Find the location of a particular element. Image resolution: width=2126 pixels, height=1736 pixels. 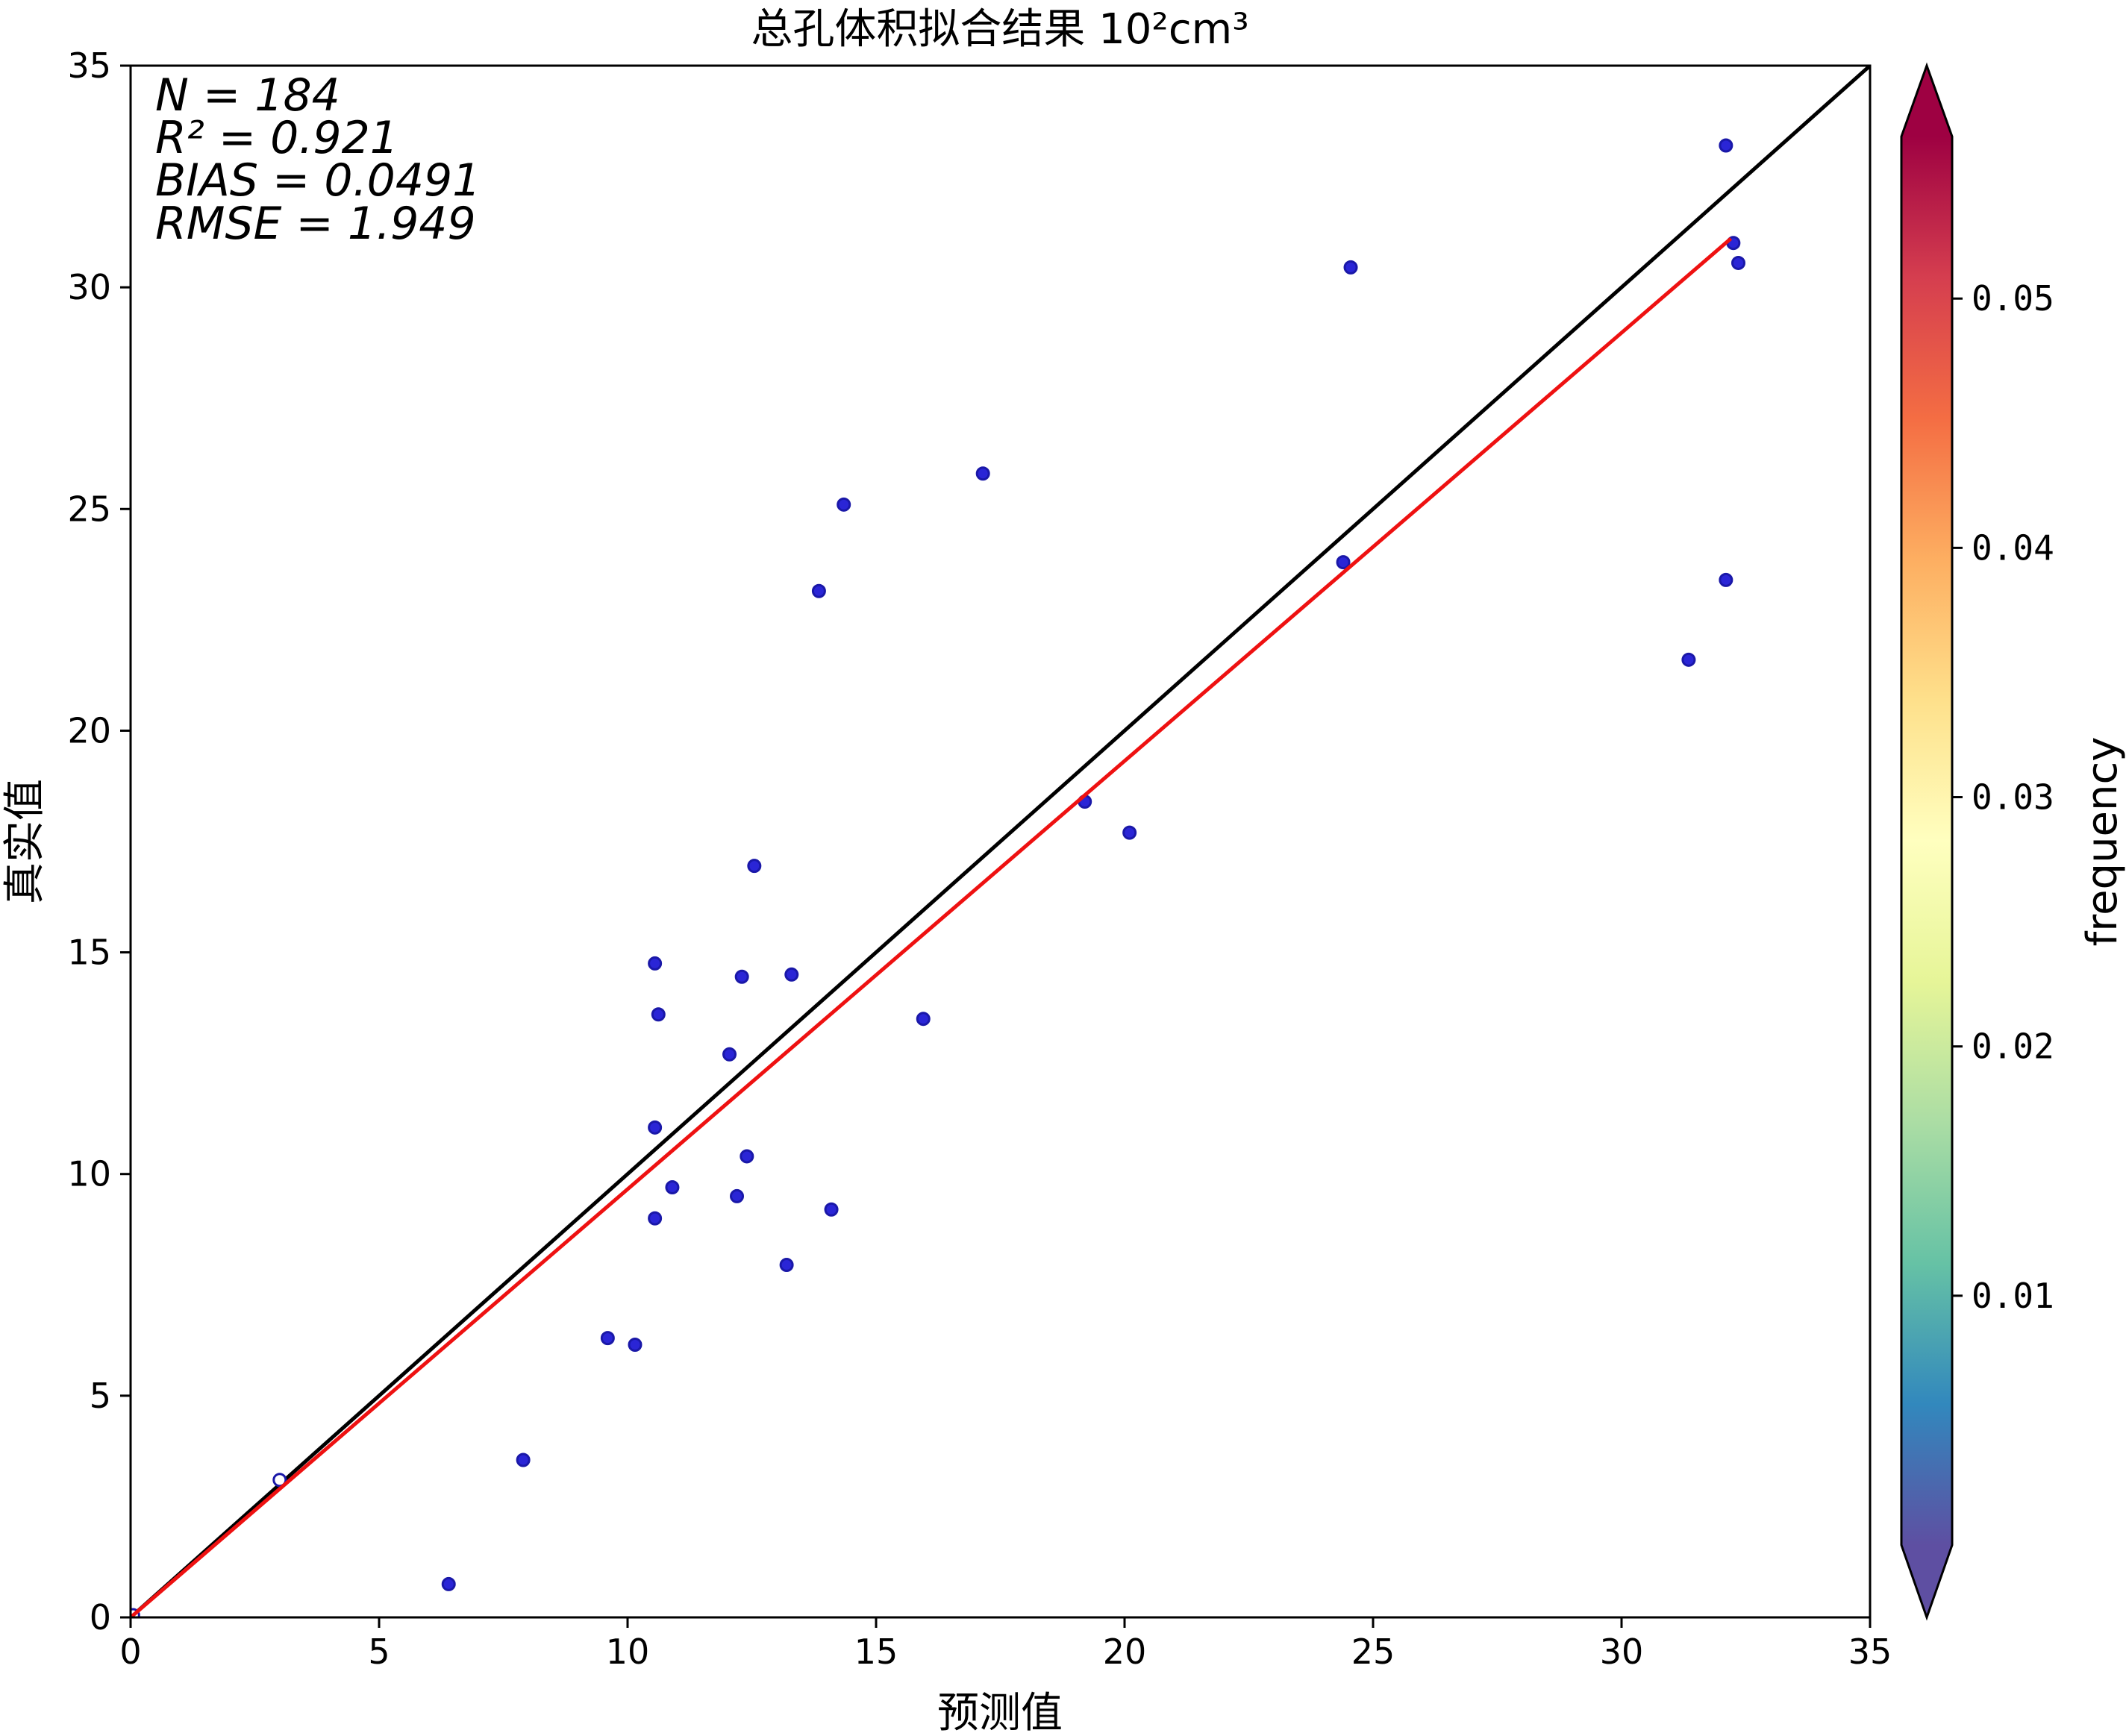

x-axis: 0 5 10 15 20 25 30 35 is located at coordinates (1006, 1645).